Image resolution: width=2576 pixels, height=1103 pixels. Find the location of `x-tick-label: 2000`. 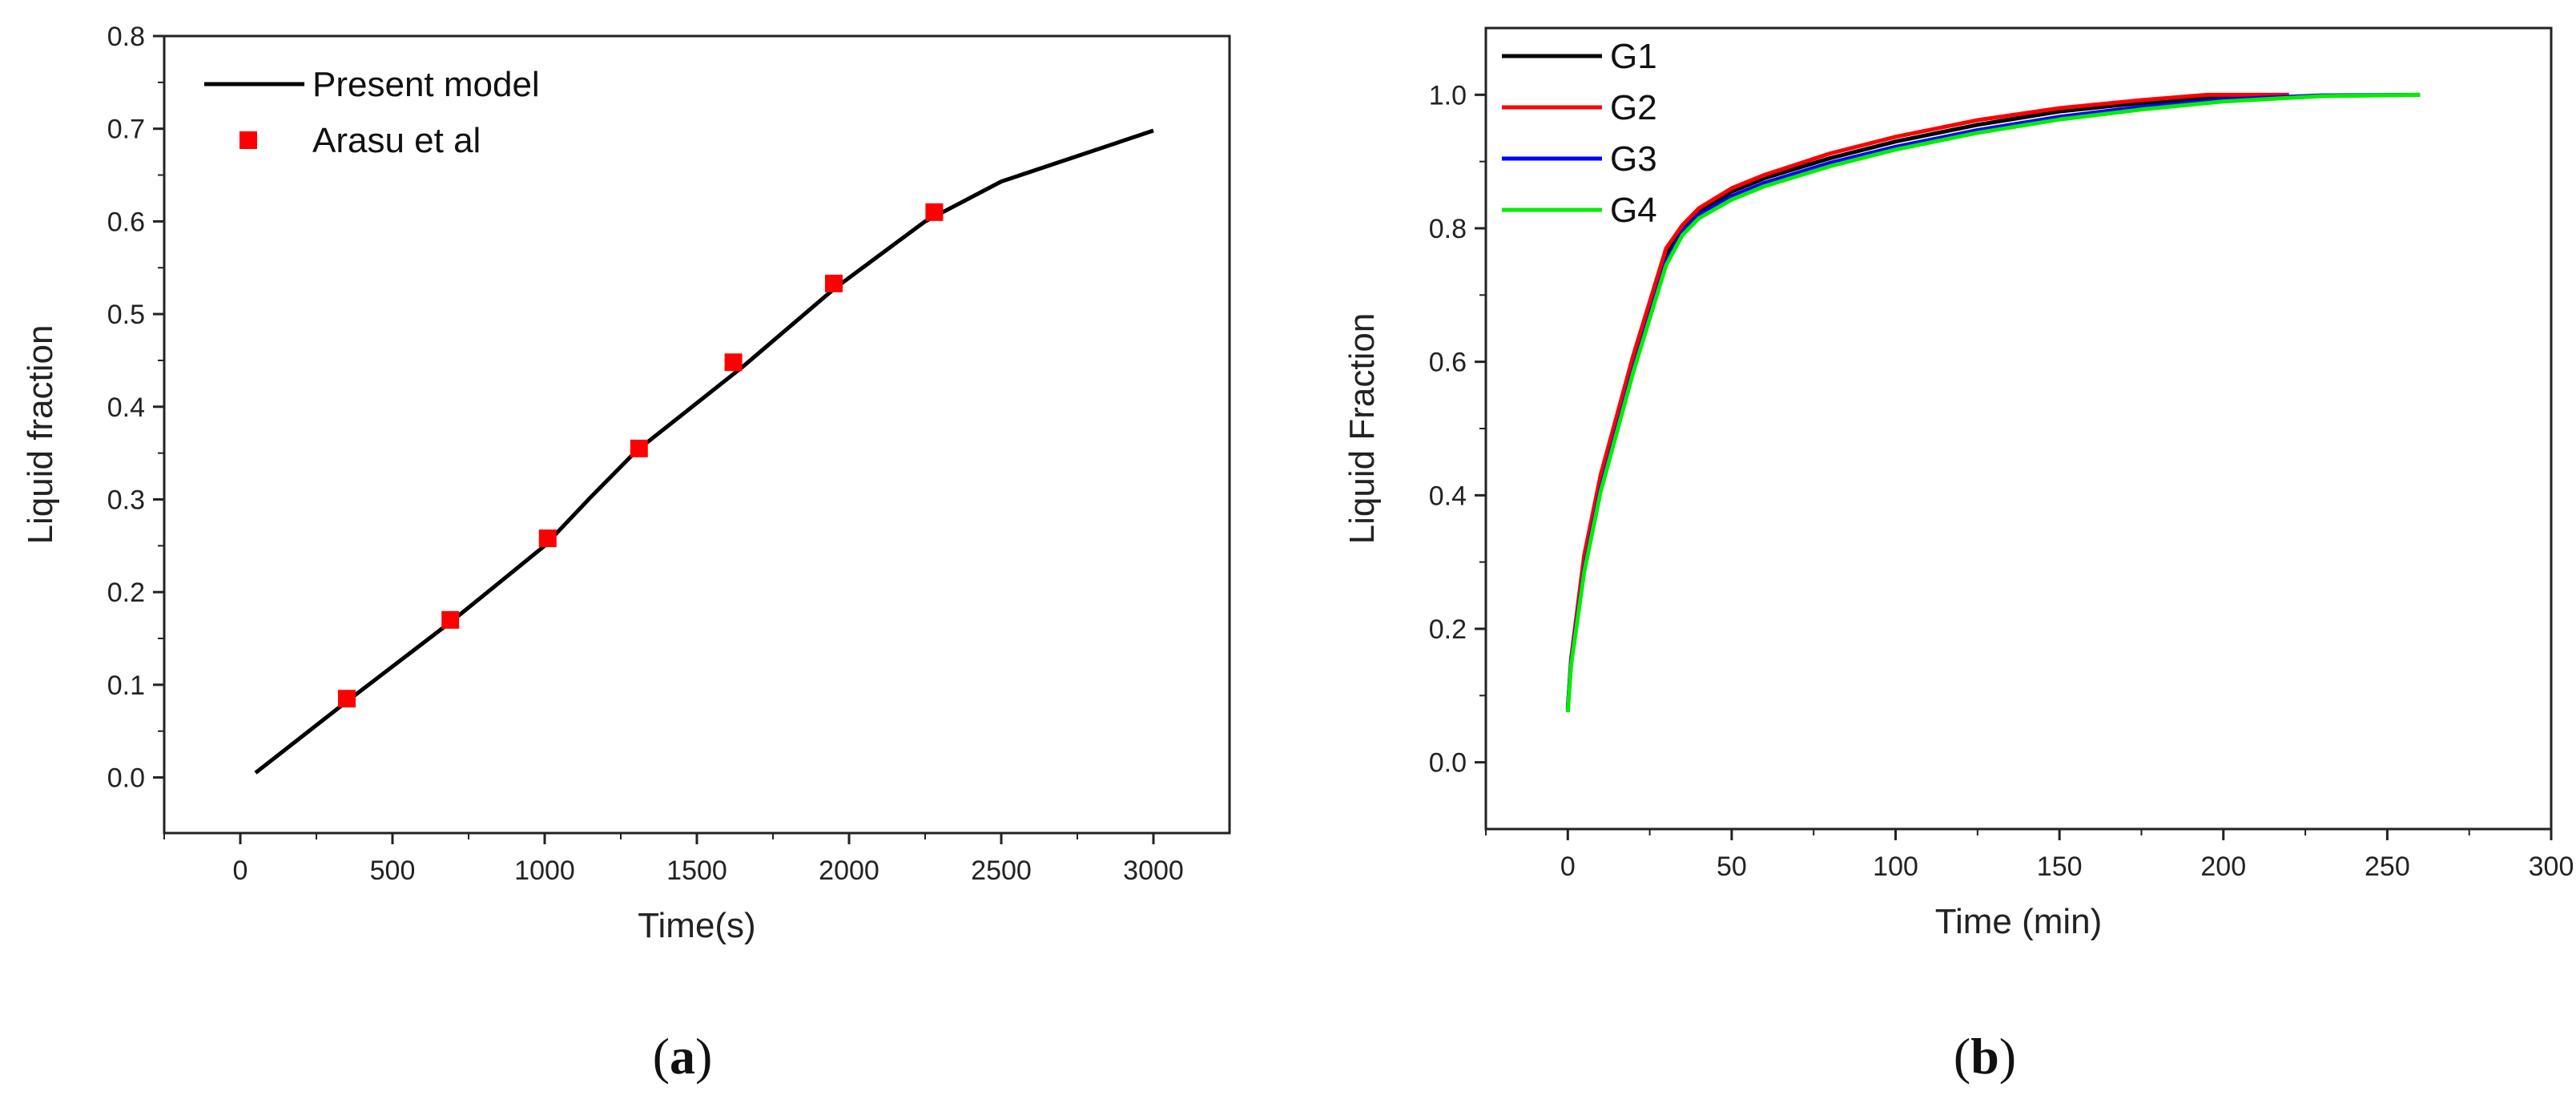

x-tick-label: 2000 is located at coordinates (849, 870).